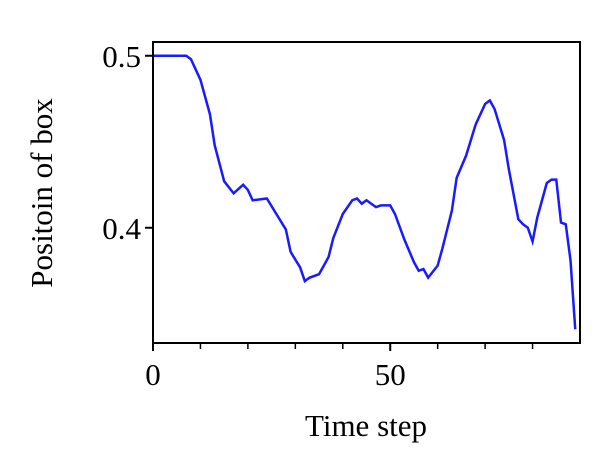  Describe the element at coordinates (153, 374) in the screenshot. I see `x-tick-label: 0` at that location.